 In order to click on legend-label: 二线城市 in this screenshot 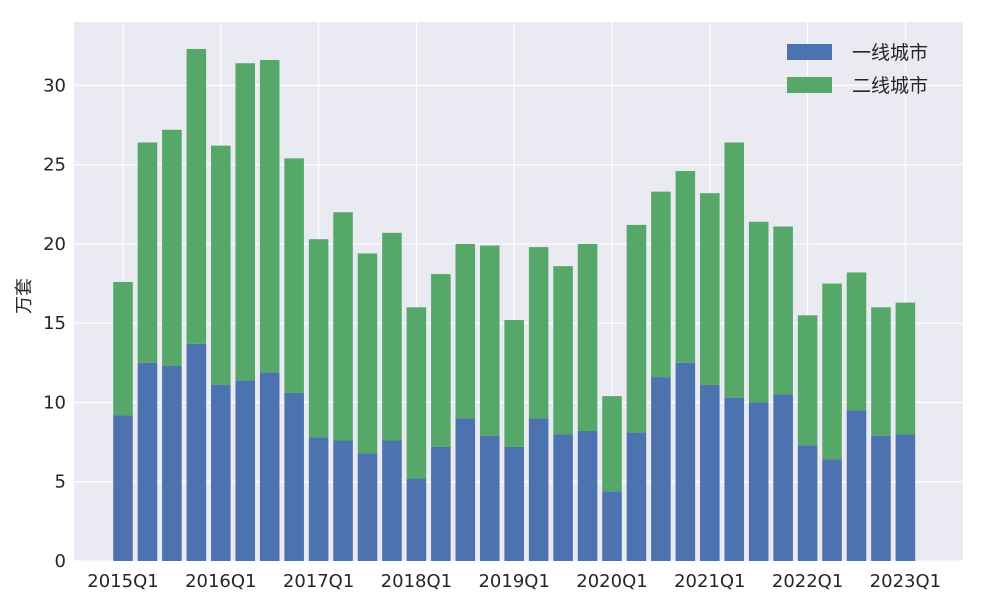, I will do `click(890, 86)`.